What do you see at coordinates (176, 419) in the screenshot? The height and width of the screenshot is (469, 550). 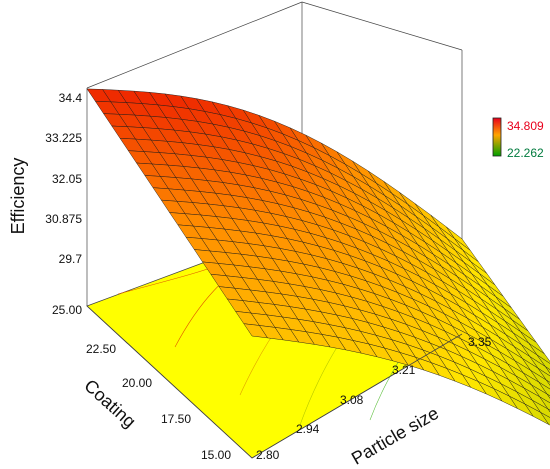 I see `y-tick-label: 17.50` at bounding box center [176, 419].